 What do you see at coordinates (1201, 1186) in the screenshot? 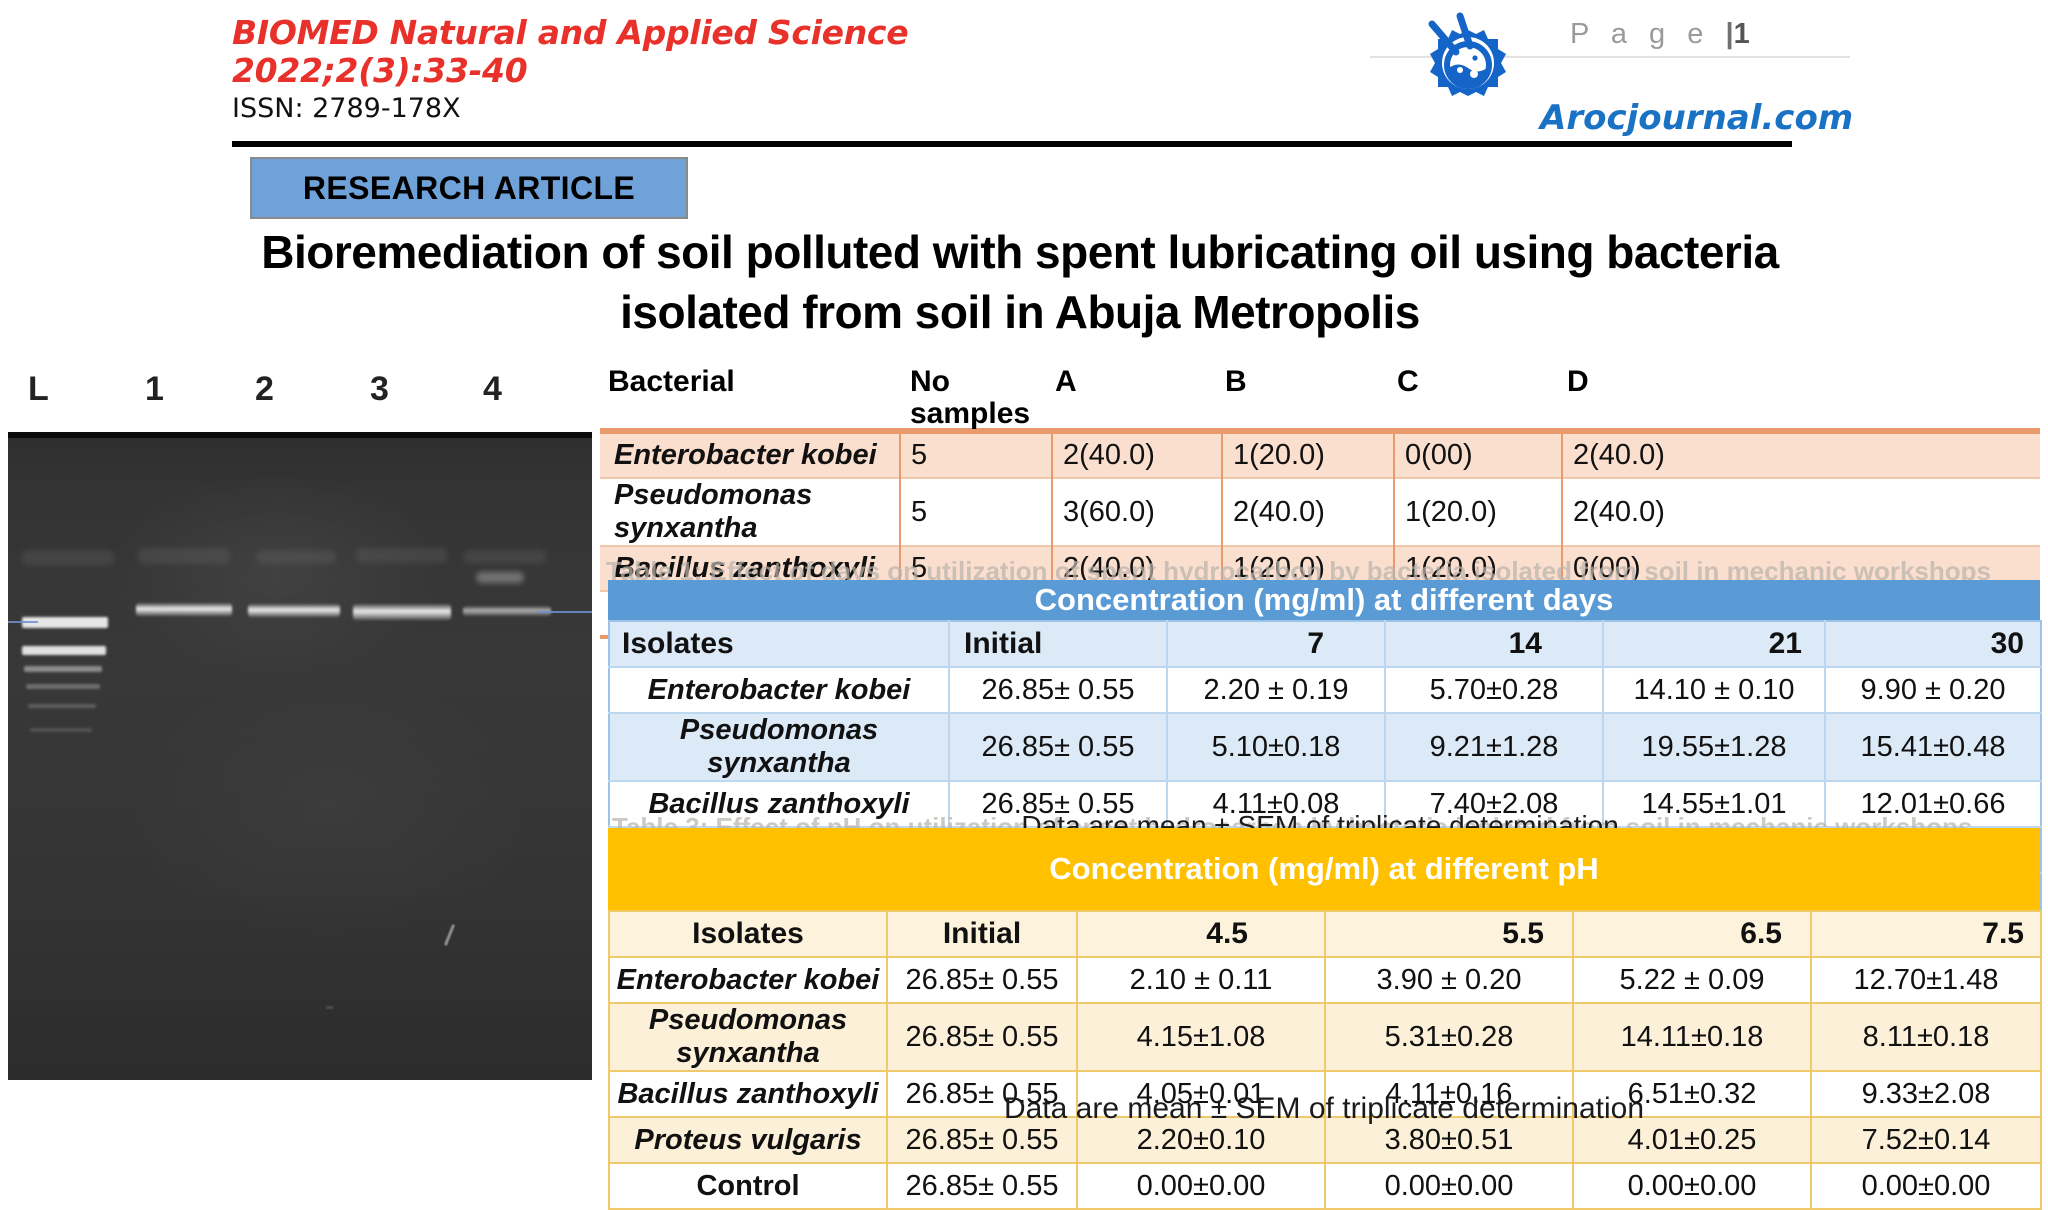
I see `t3-p45: 0.00±0.00` at bounding box center [1201, 1186].